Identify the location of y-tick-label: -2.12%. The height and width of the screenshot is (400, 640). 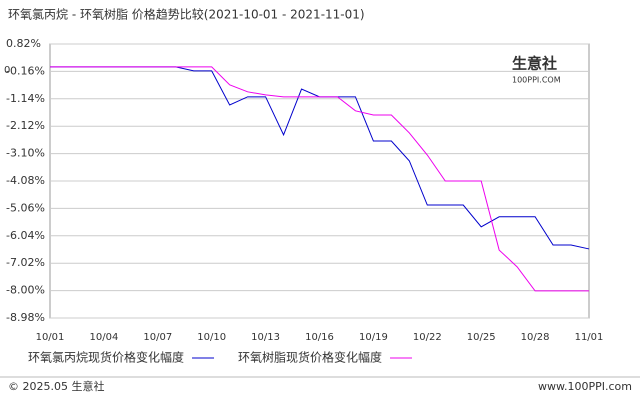
(25, 125).